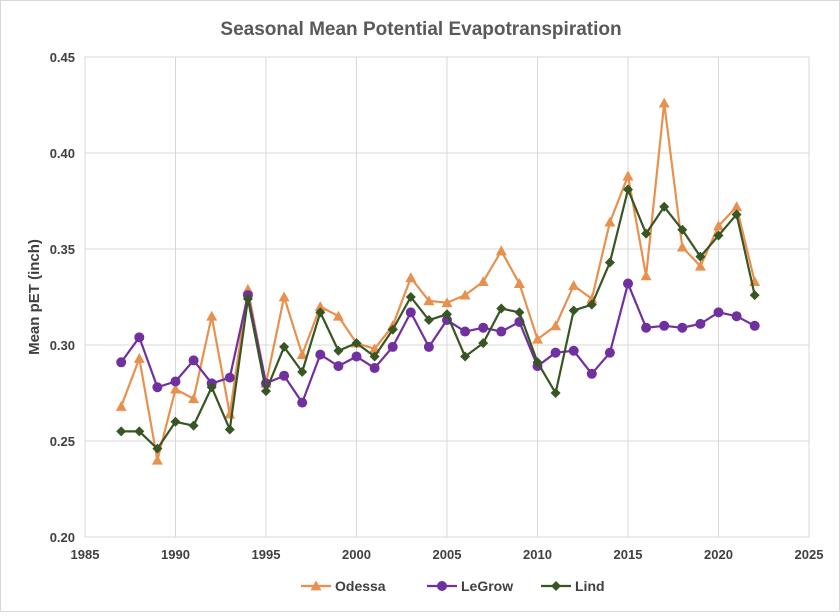 The width and height of the screenshot is (840, 616). Describe the element at coordinates (718, 554) in the screenshot. I see `x-tick-label: 2020` at that location.